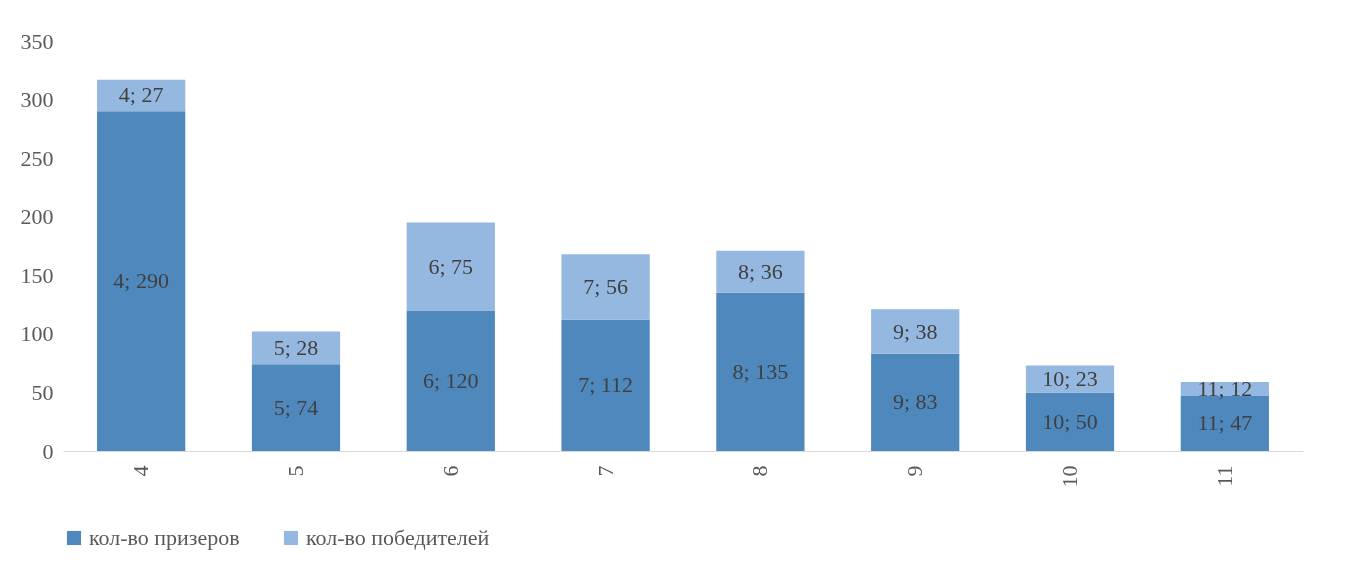 The height and width of the screenshot is (570, 1366). I want to click on x-tick-label: 6, so click(450, 471).